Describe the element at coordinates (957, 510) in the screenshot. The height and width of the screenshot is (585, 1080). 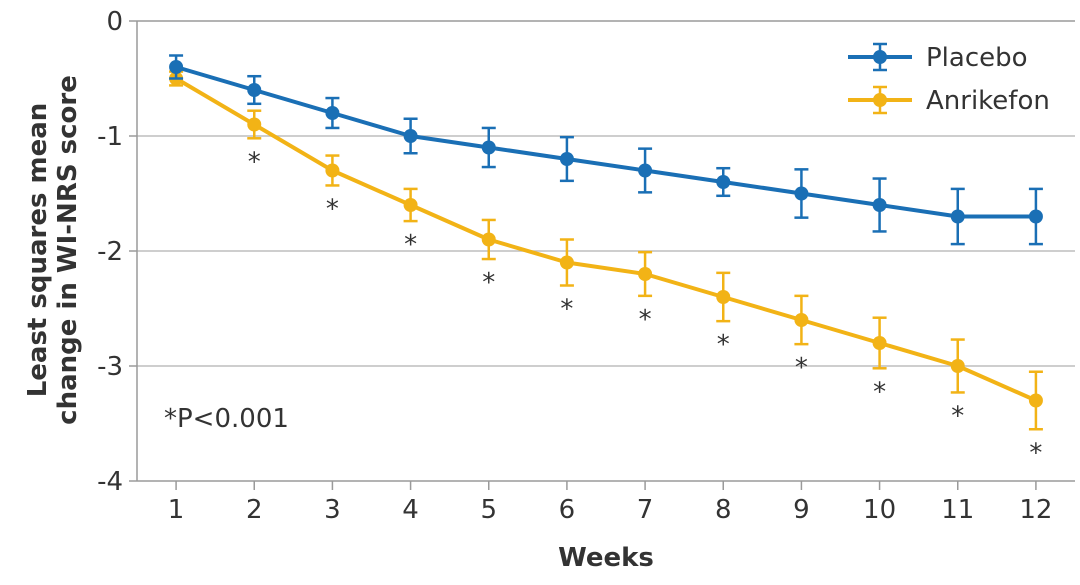
I see `x-tick-label: 11` at that location.